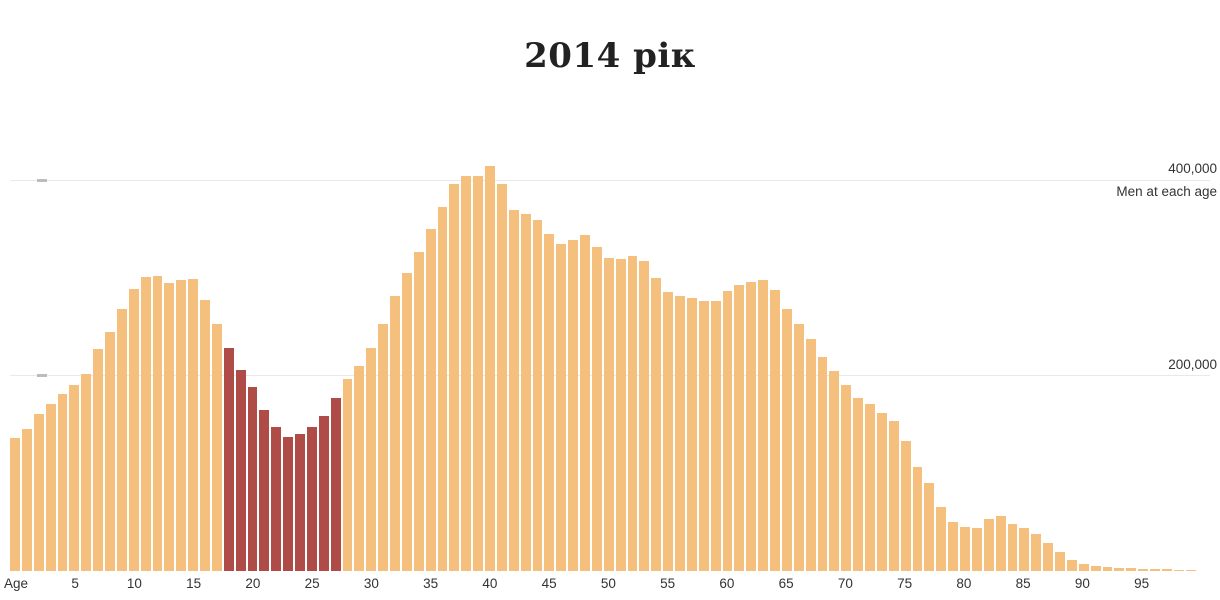  Describe the element at coordinates (1082, 583) in the screenshot. I see `x-tick-label-90: 90` at that location.